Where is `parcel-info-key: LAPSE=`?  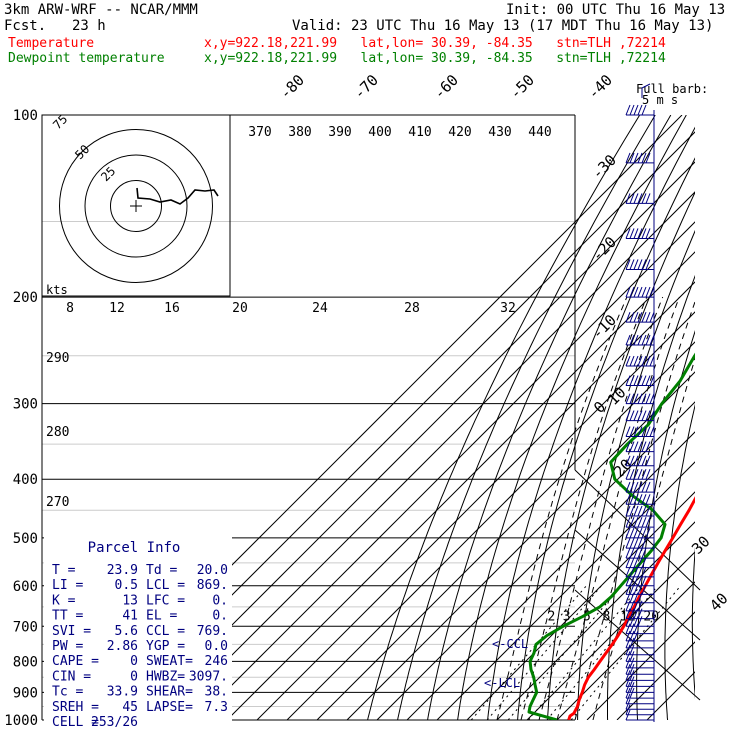
parcel-info-key: LAPSE= is located at coordinates (169, 707).